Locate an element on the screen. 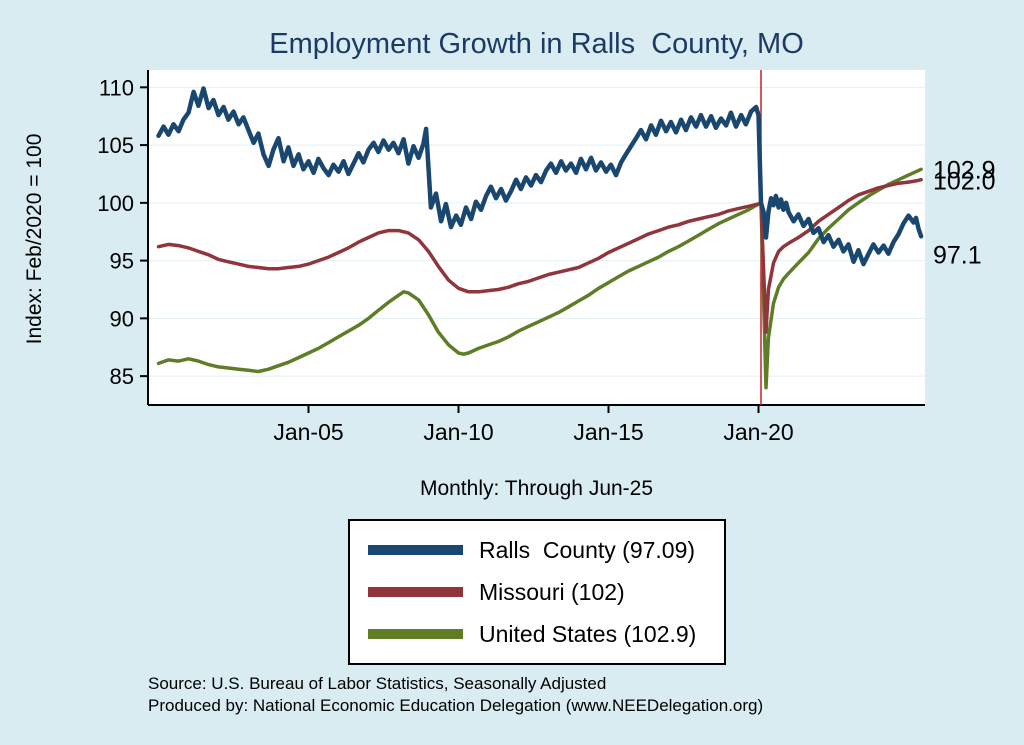  svg-text: Jan-20 is located at coordinates (758, 432).